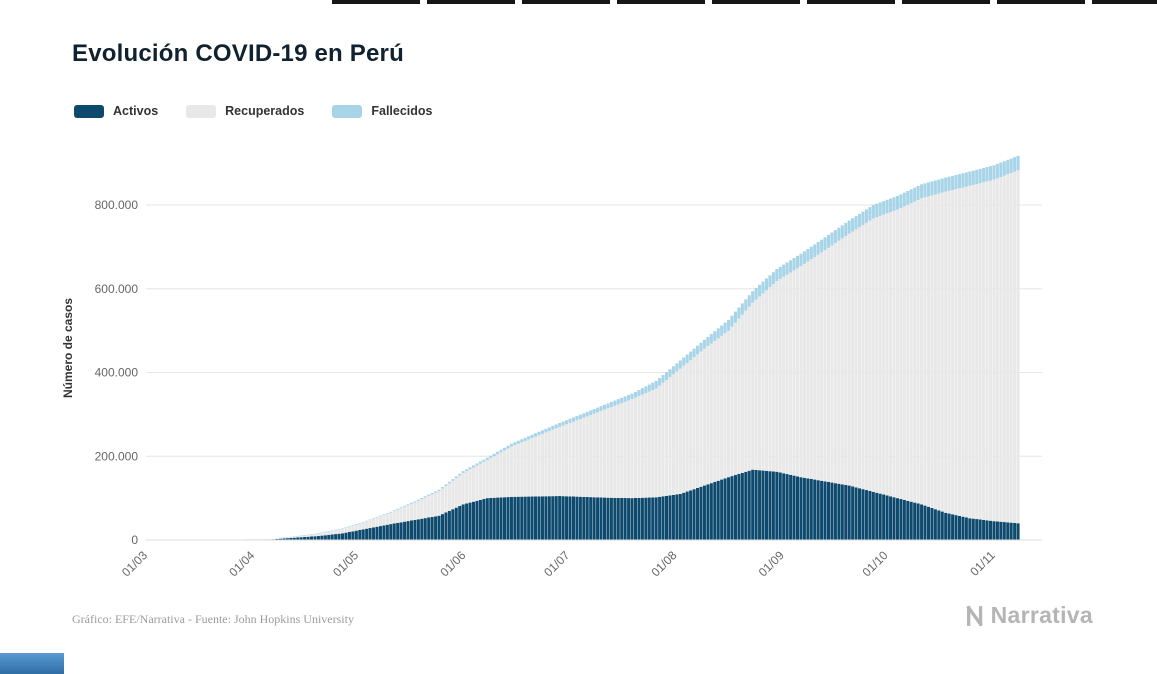  I want to click on legend-item-activos: Activos, so click(116, 111).